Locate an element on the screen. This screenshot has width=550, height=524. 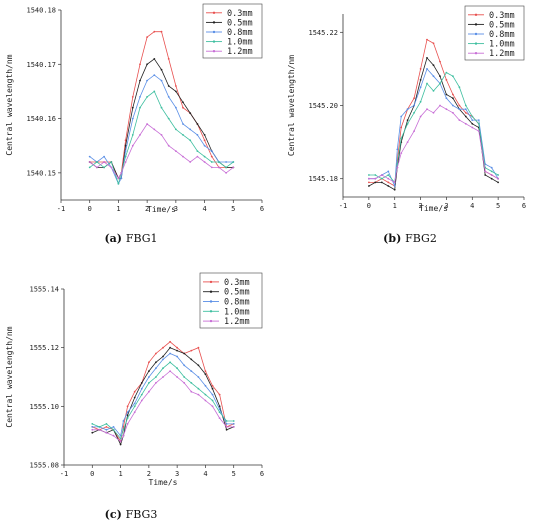
legend-label: 0.5mm is located at coordinates (502, 25).